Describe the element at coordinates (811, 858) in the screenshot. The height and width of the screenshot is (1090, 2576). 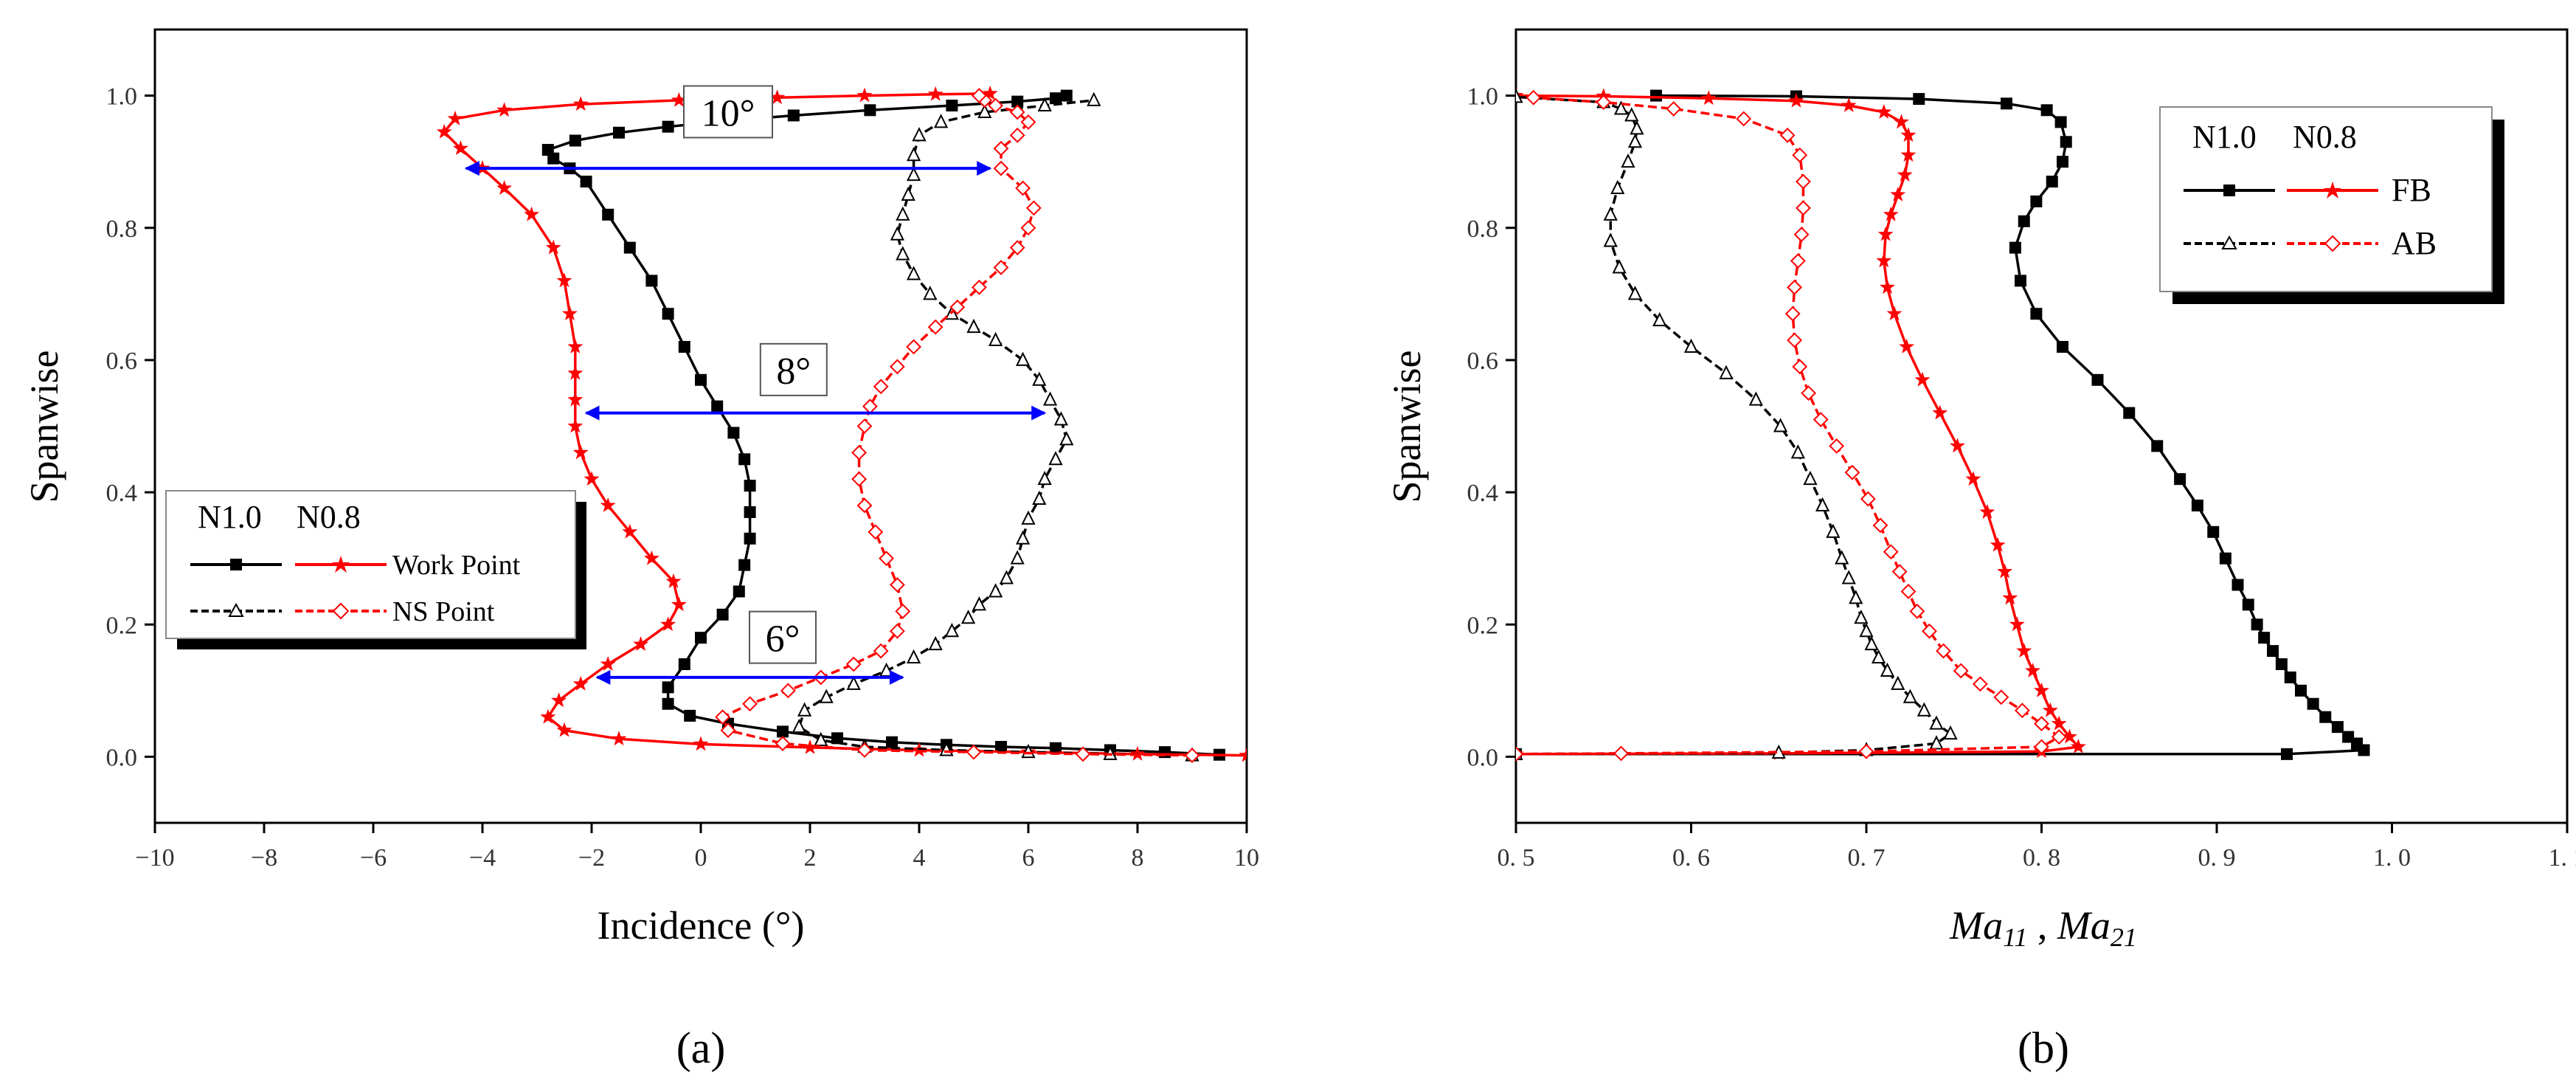
I see `x-tick-label: 2` at that location.